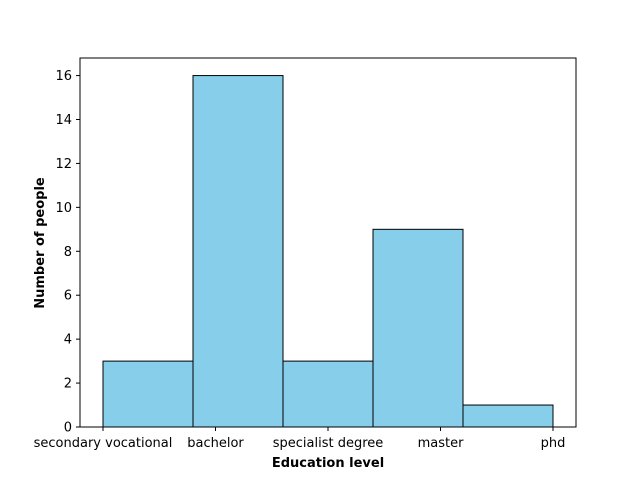 The image size is (640, 480). I want to click on x-tick-label: bachelor, so click(215, 443).